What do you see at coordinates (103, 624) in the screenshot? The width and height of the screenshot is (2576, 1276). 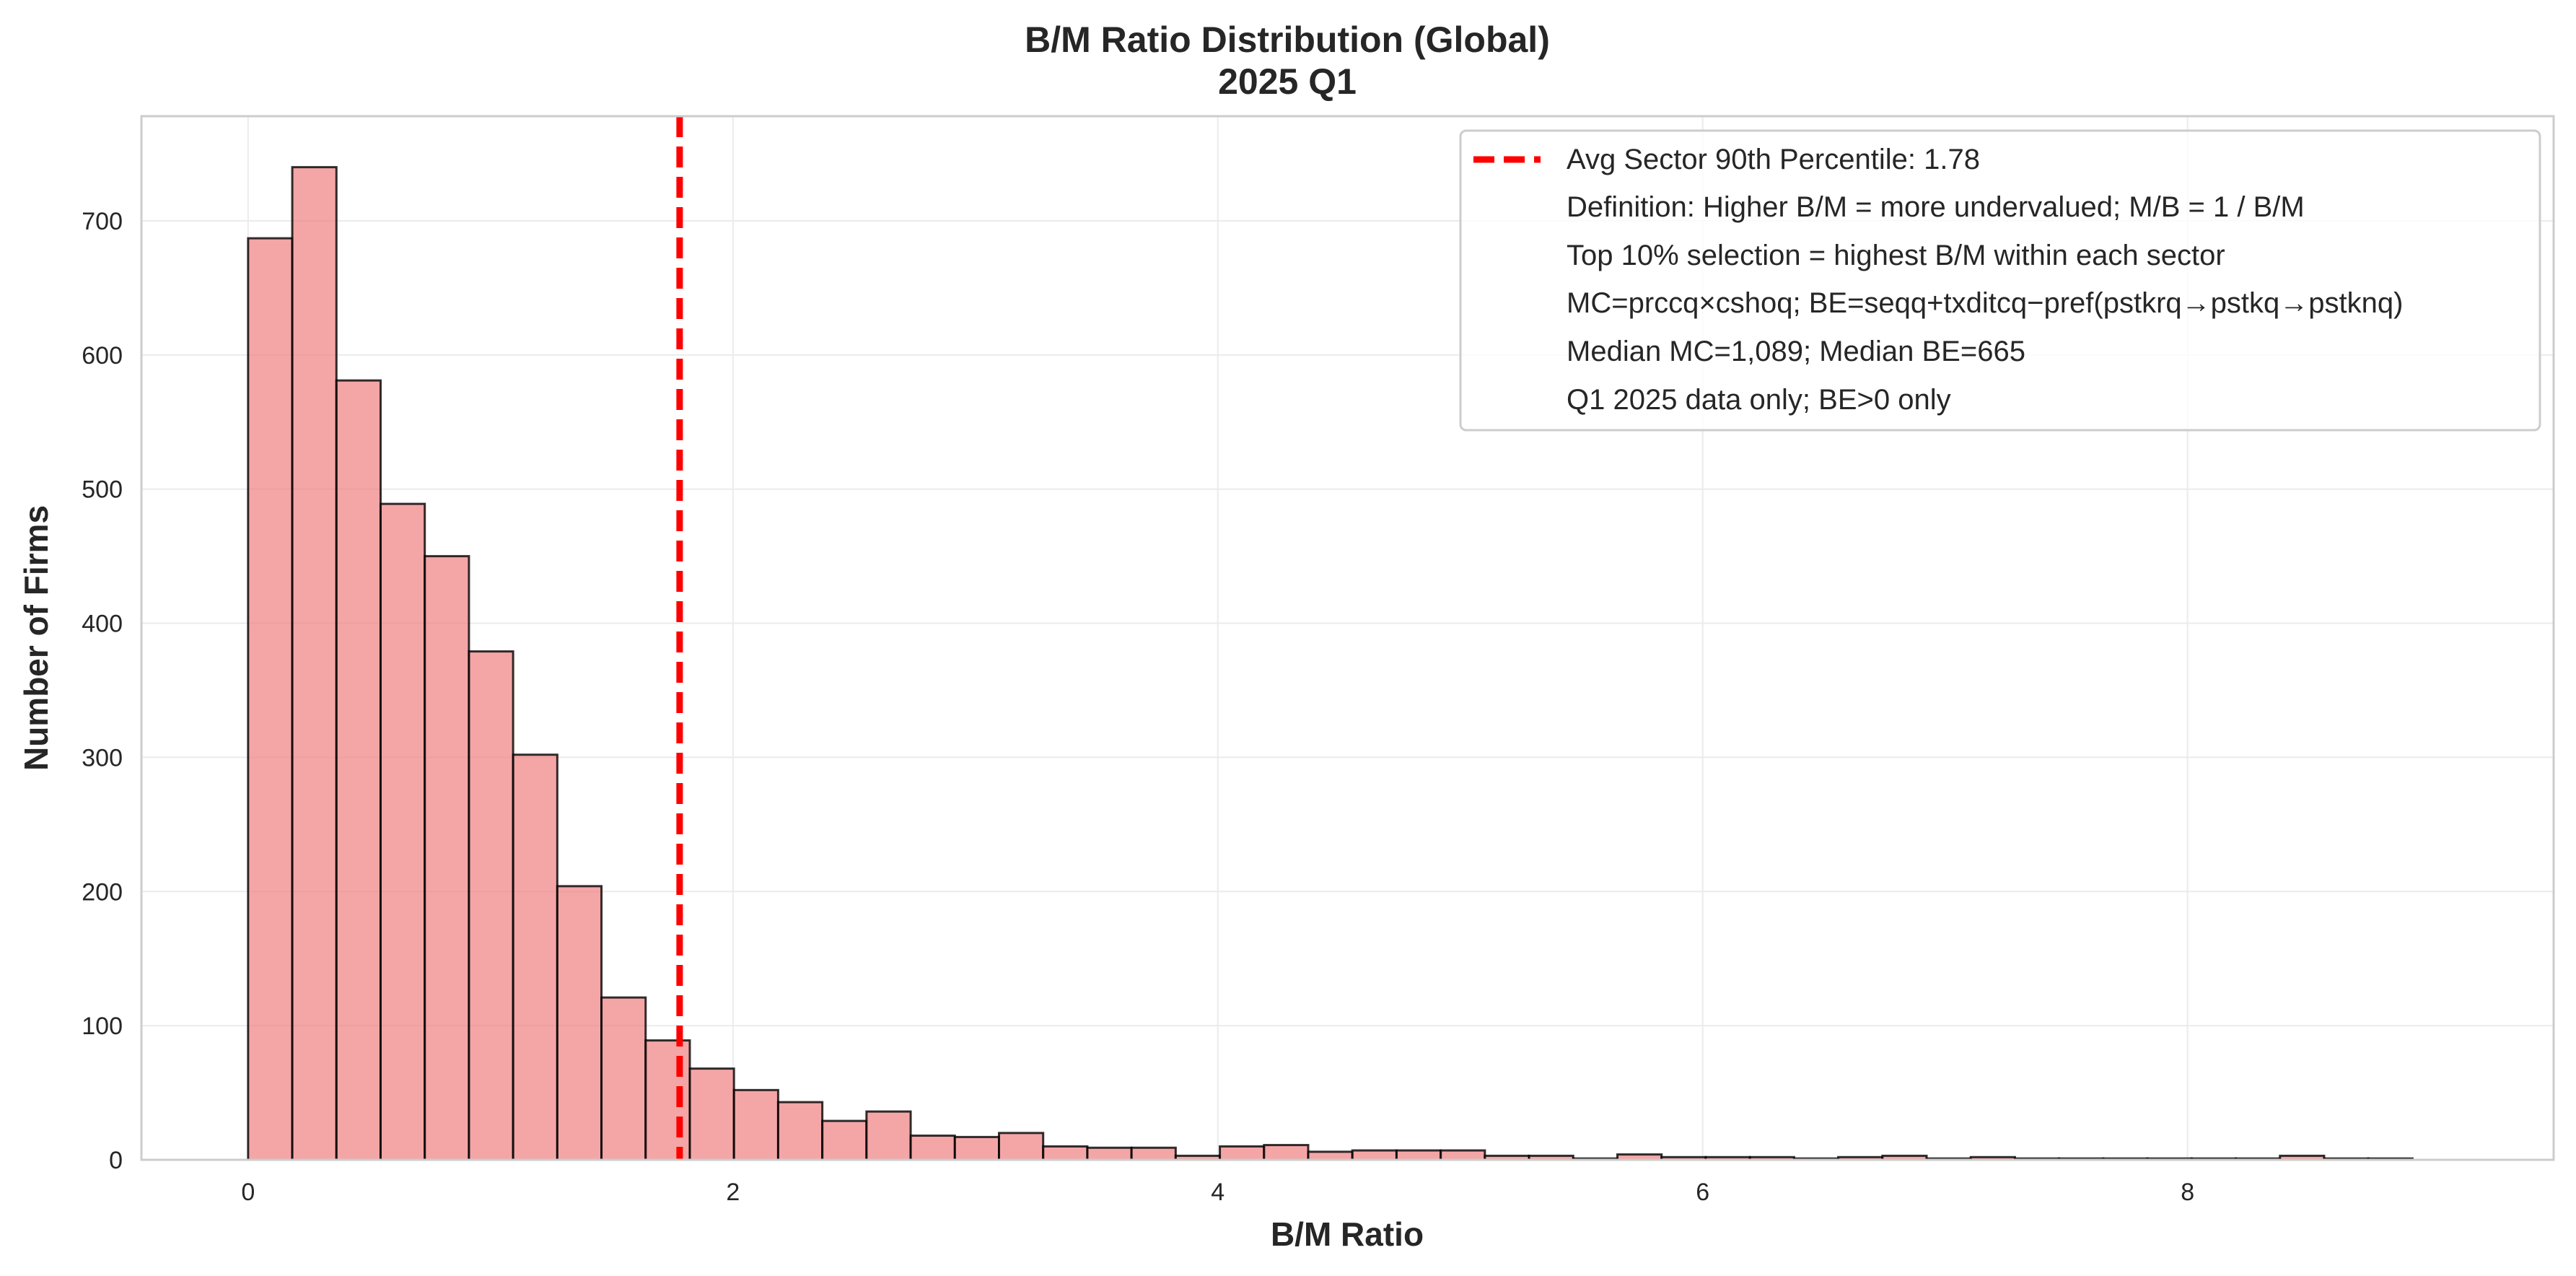 I see `y-tick-label: 400` at bounding box center [103, 624].